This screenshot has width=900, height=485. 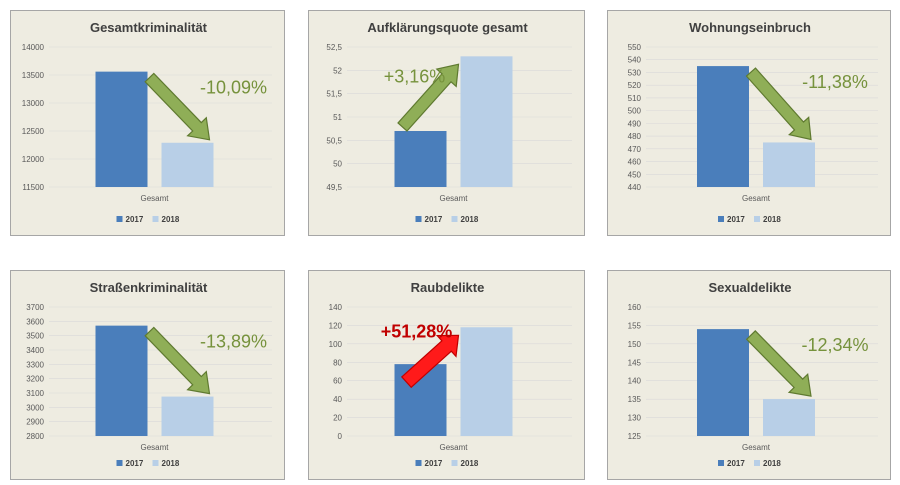 What do you see at coordinates (334, 187) in the screenshot?
I see `y-tick-label: 49,5` at bounding box center [334, 187].